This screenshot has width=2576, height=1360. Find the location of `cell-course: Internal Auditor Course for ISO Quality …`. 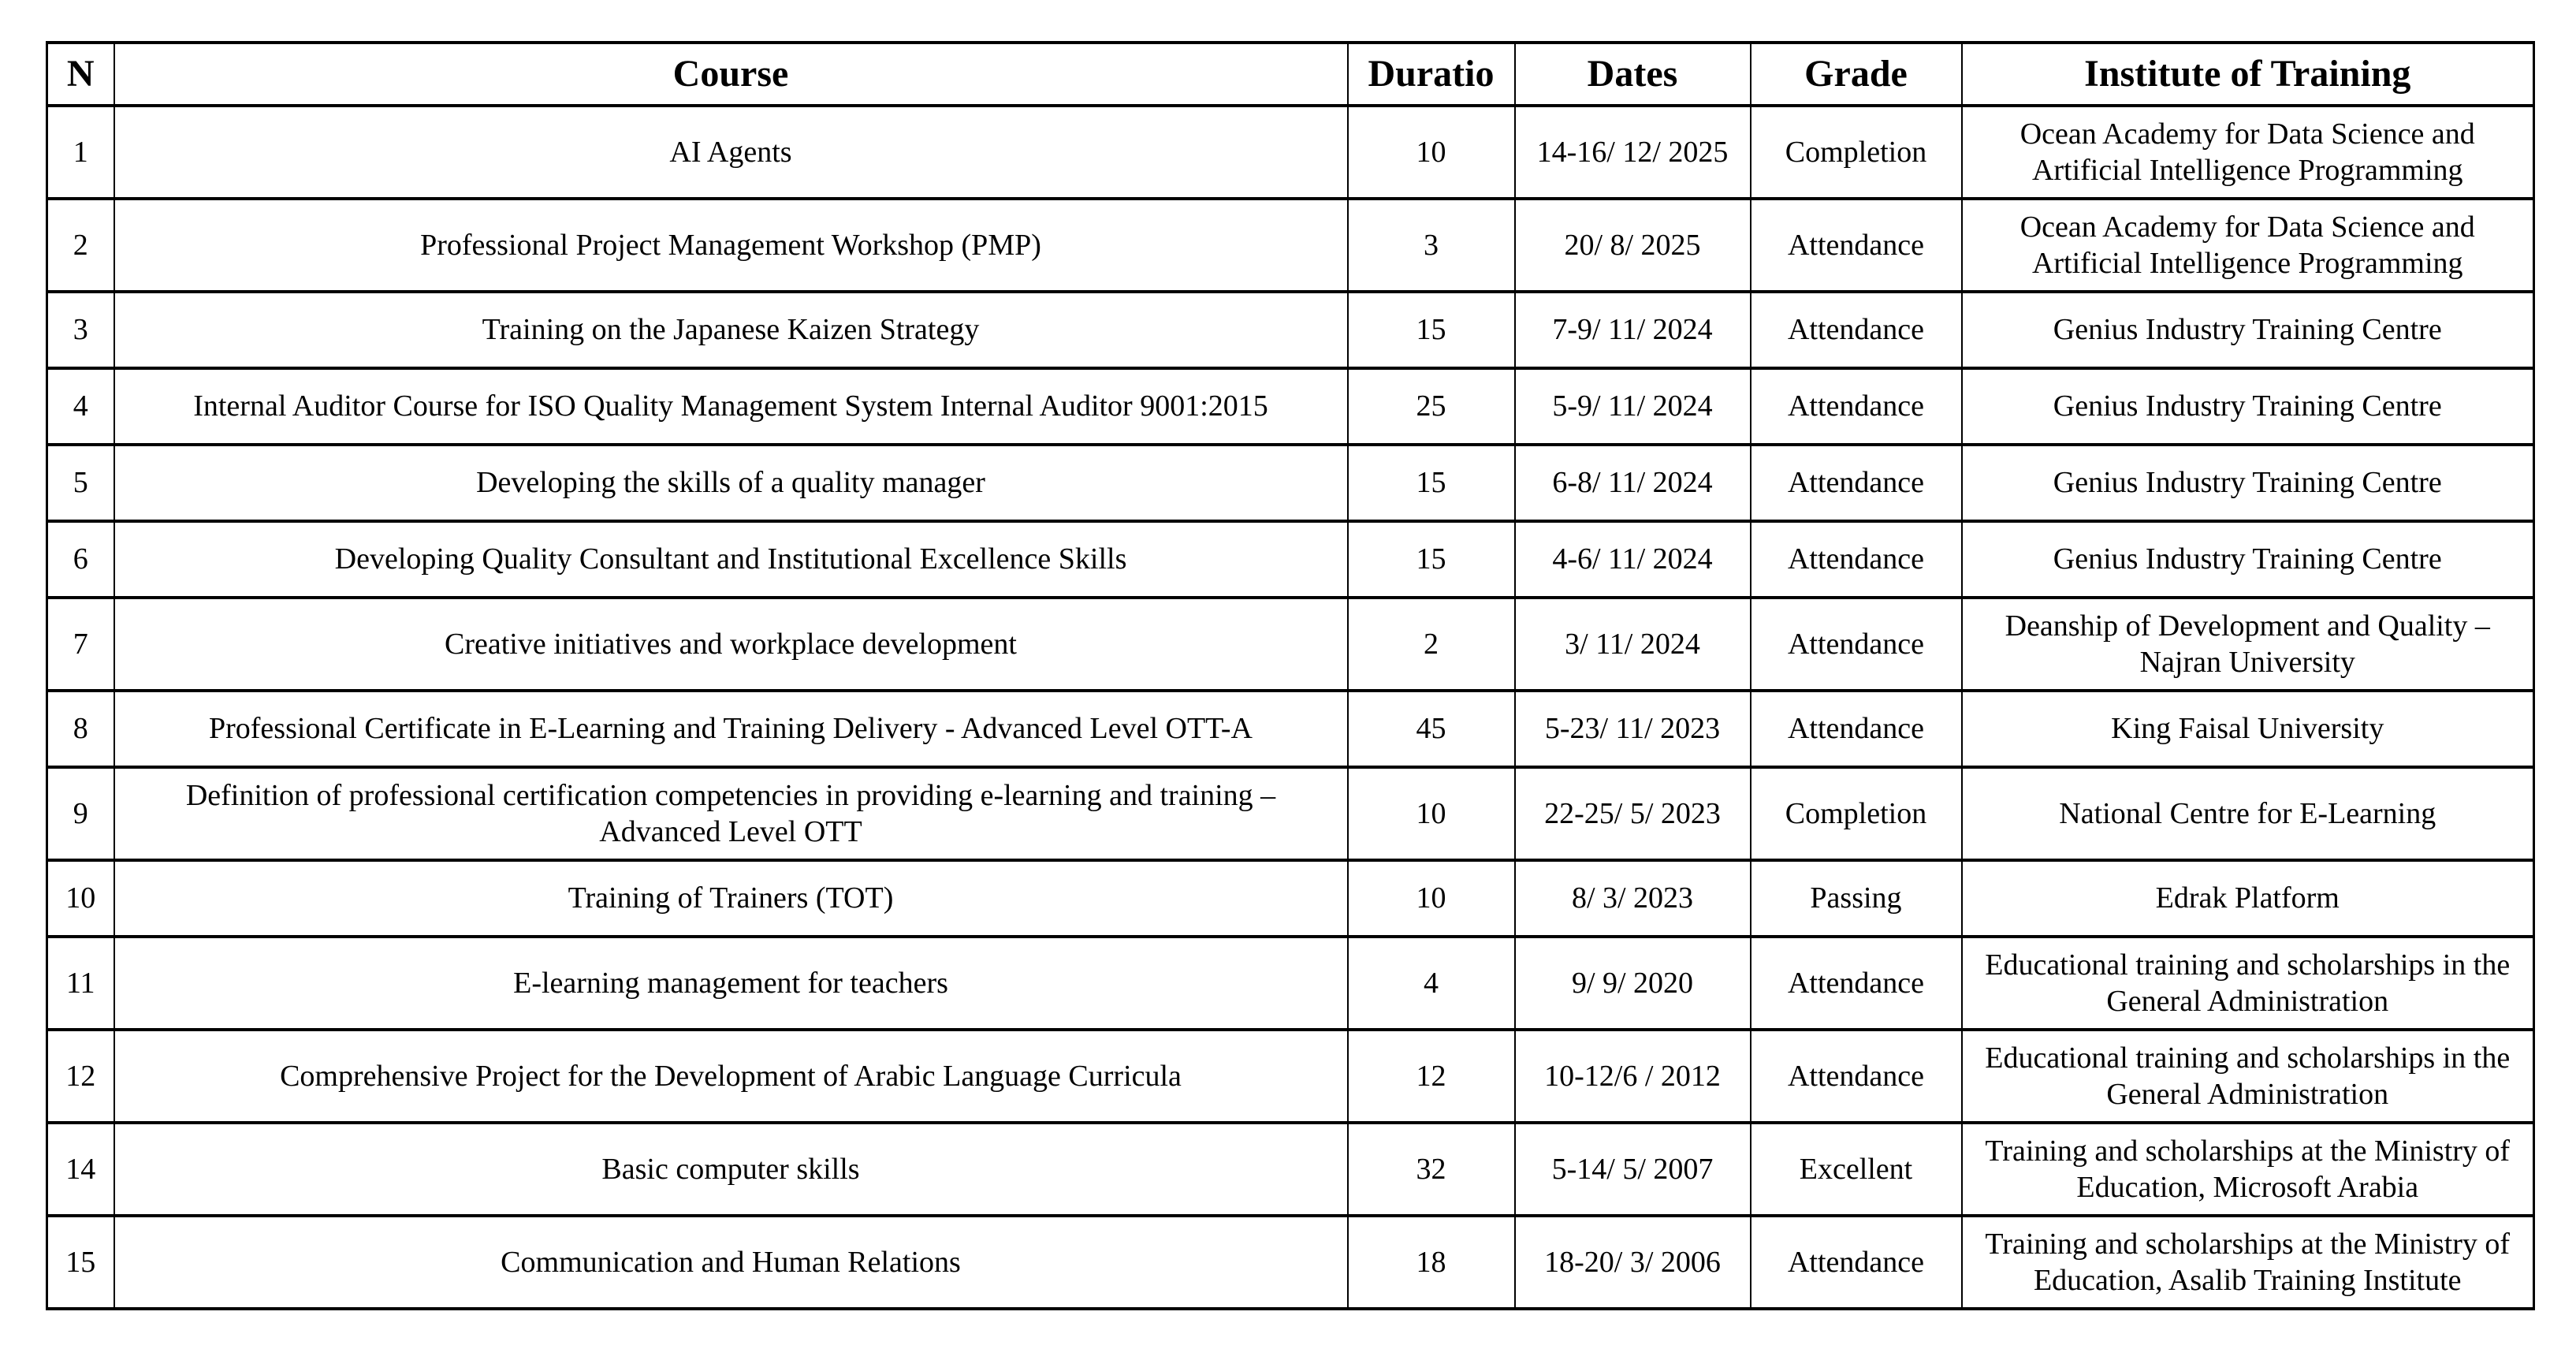

cell-course: Internal Auditor Course for ISO Quality … is located at coordinates (731, 406).